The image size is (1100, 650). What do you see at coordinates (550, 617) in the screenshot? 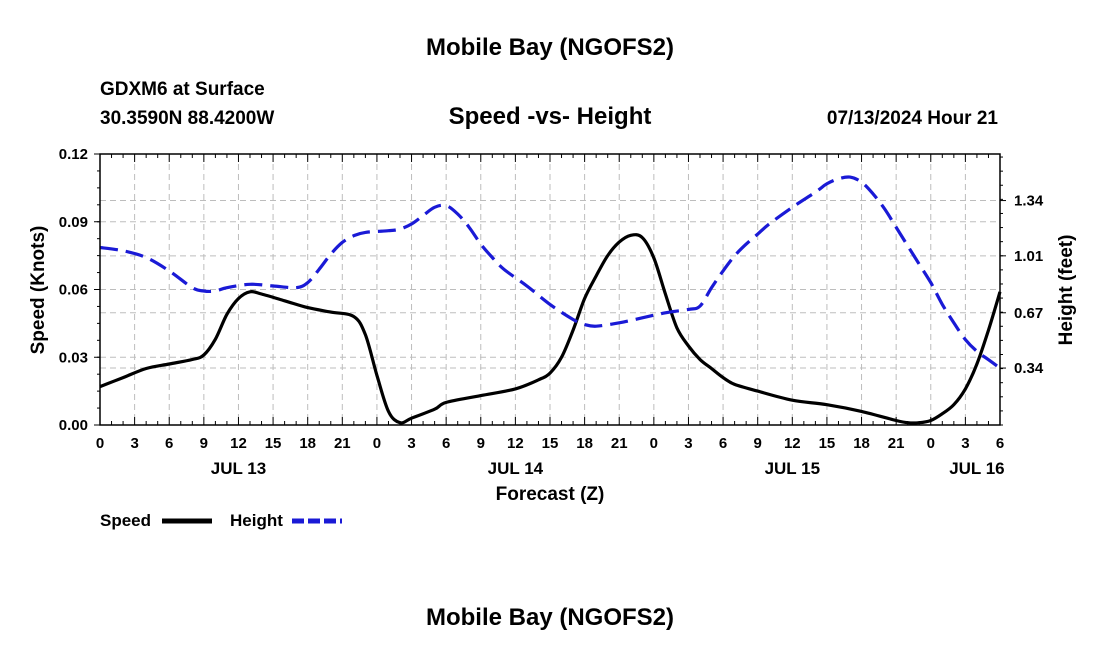
I see `footer-title: Mobile Bay (NGOFS2)` at bounding box center [550, 617].